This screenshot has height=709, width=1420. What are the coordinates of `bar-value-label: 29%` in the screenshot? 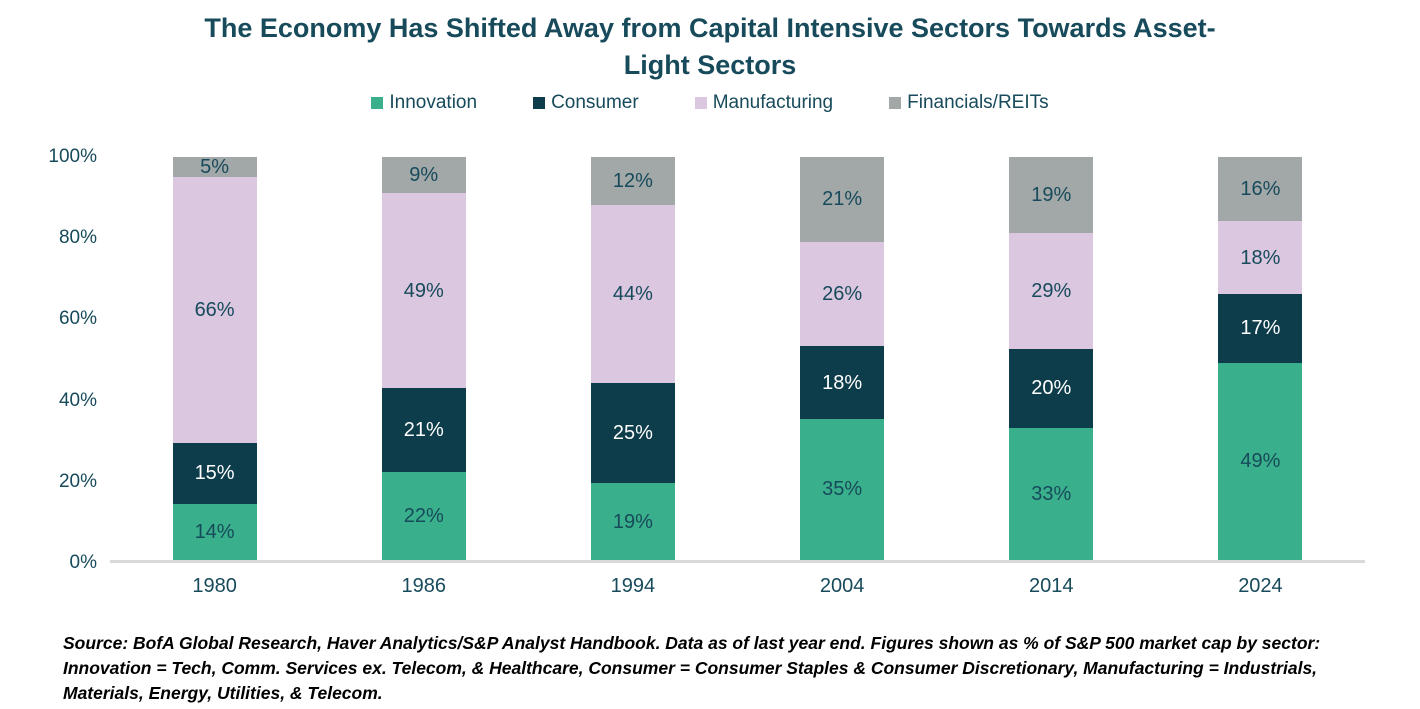 It's located at (1051, 290).